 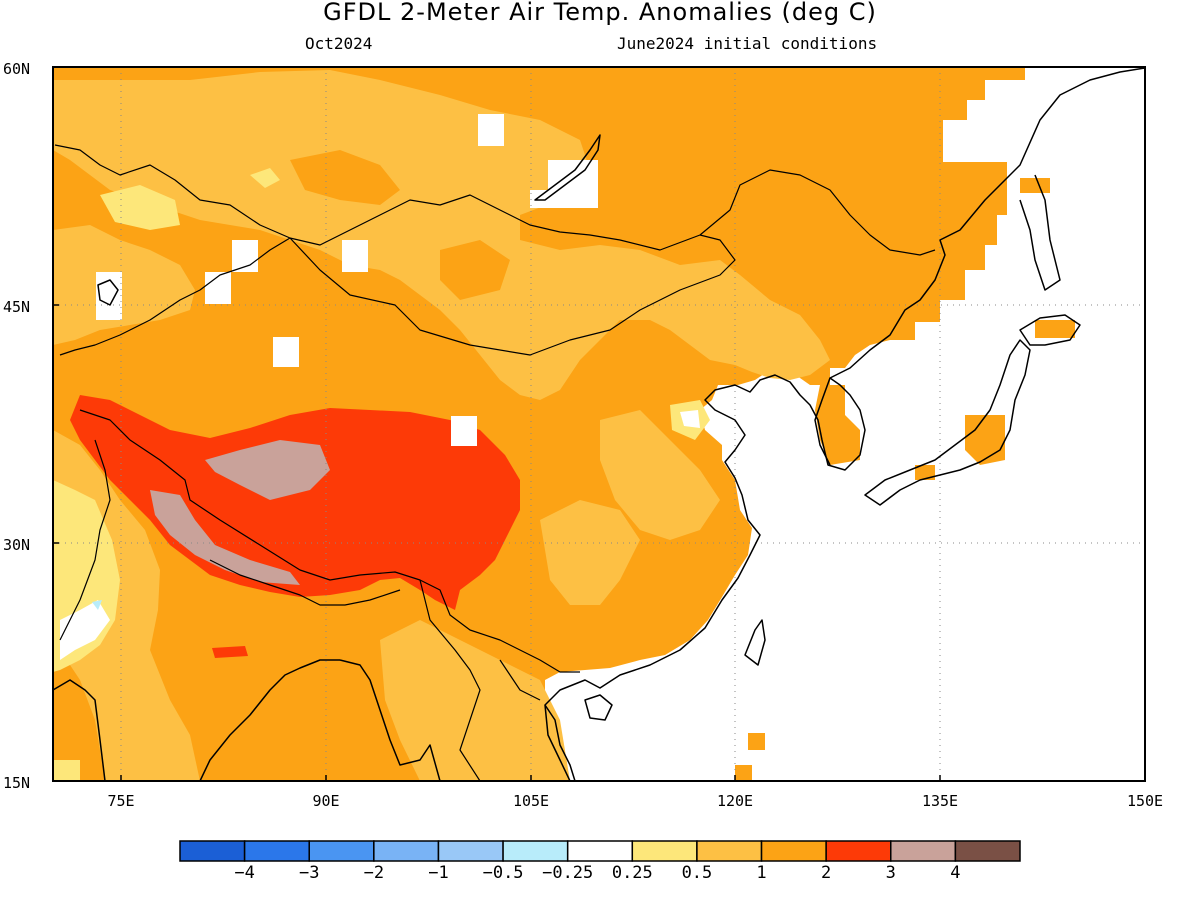 I want to click on land-anomaly-0.25-to-0.5-north, so click(x=265, y=178).